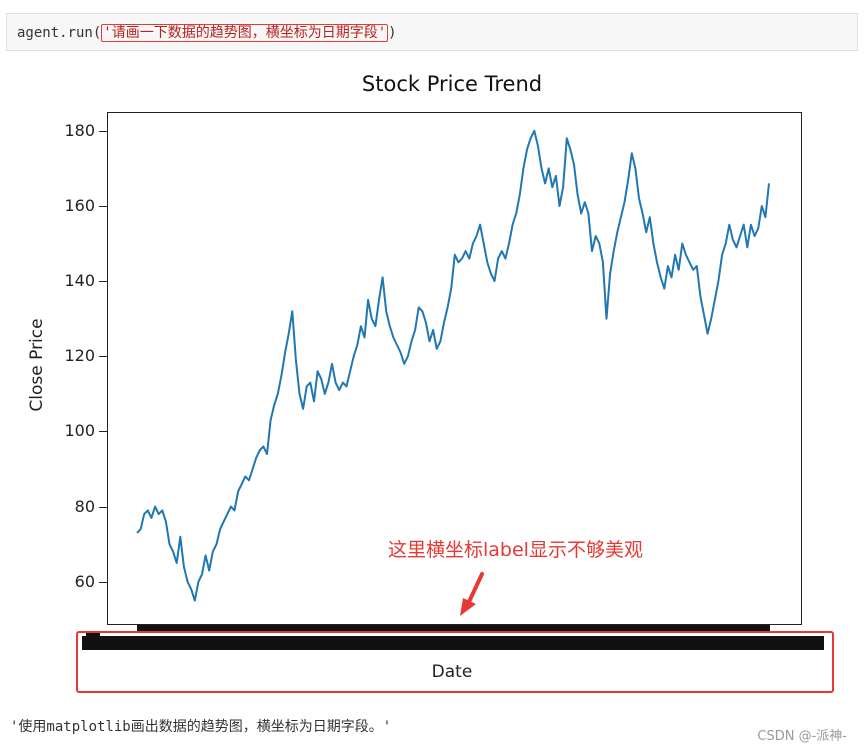  I want to click on x-tick-labels-overlapping, so click(453, 637).